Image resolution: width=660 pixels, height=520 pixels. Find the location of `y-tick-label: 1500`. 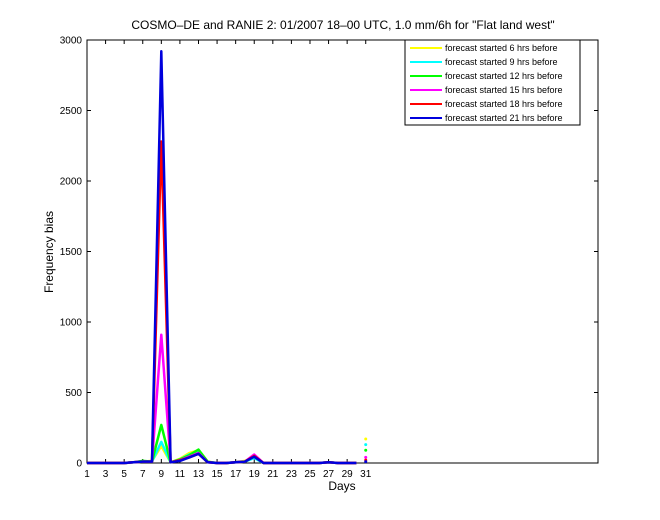

y-tick-label: 1500 is located at coordinates (71, 252).